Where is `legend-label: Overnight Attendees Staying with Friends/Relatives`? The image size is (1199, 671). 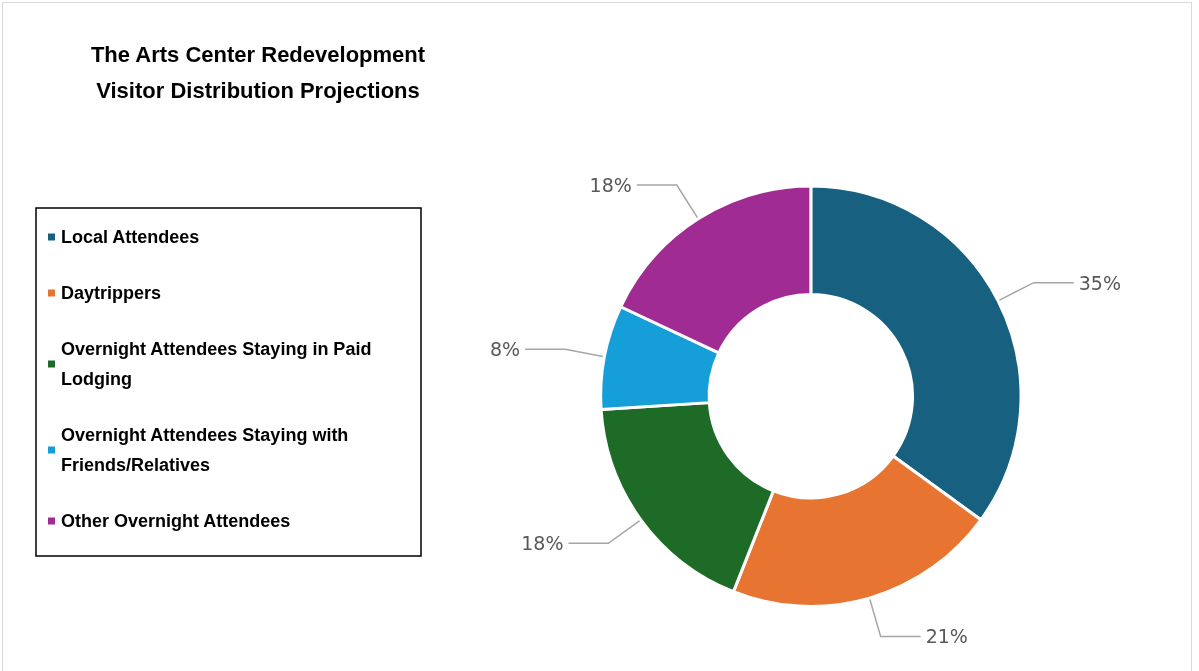 legend-label: Overnight Attendees Staying with Friends/Relatives is located at coordinates (207, 450).